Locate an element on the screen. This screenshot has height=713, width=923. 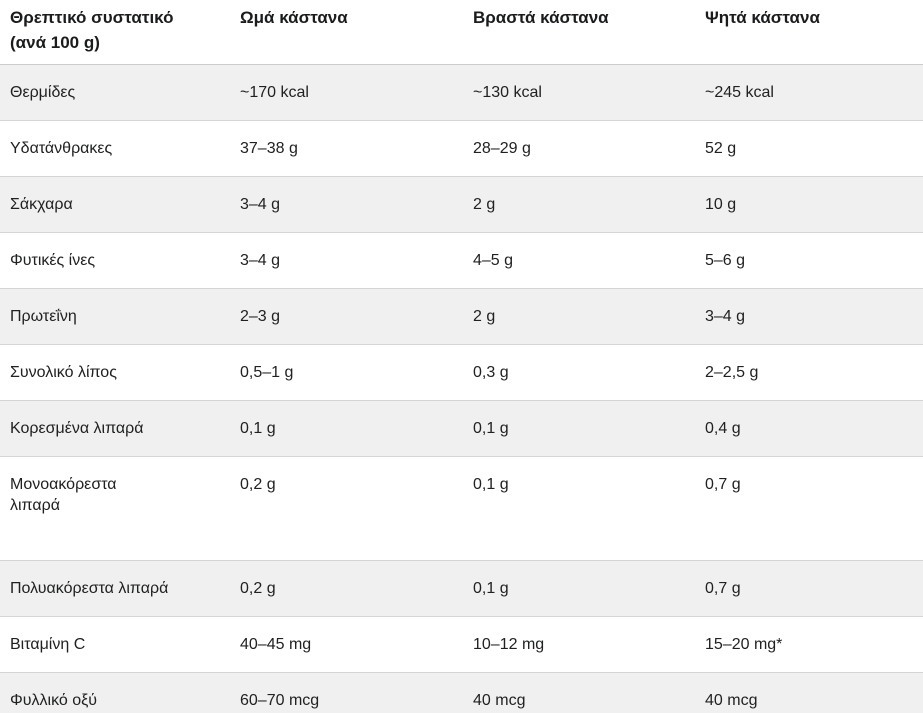
nutrient-cell: Κορεσμένα λιπαρά is located at coordinates (115, 428).